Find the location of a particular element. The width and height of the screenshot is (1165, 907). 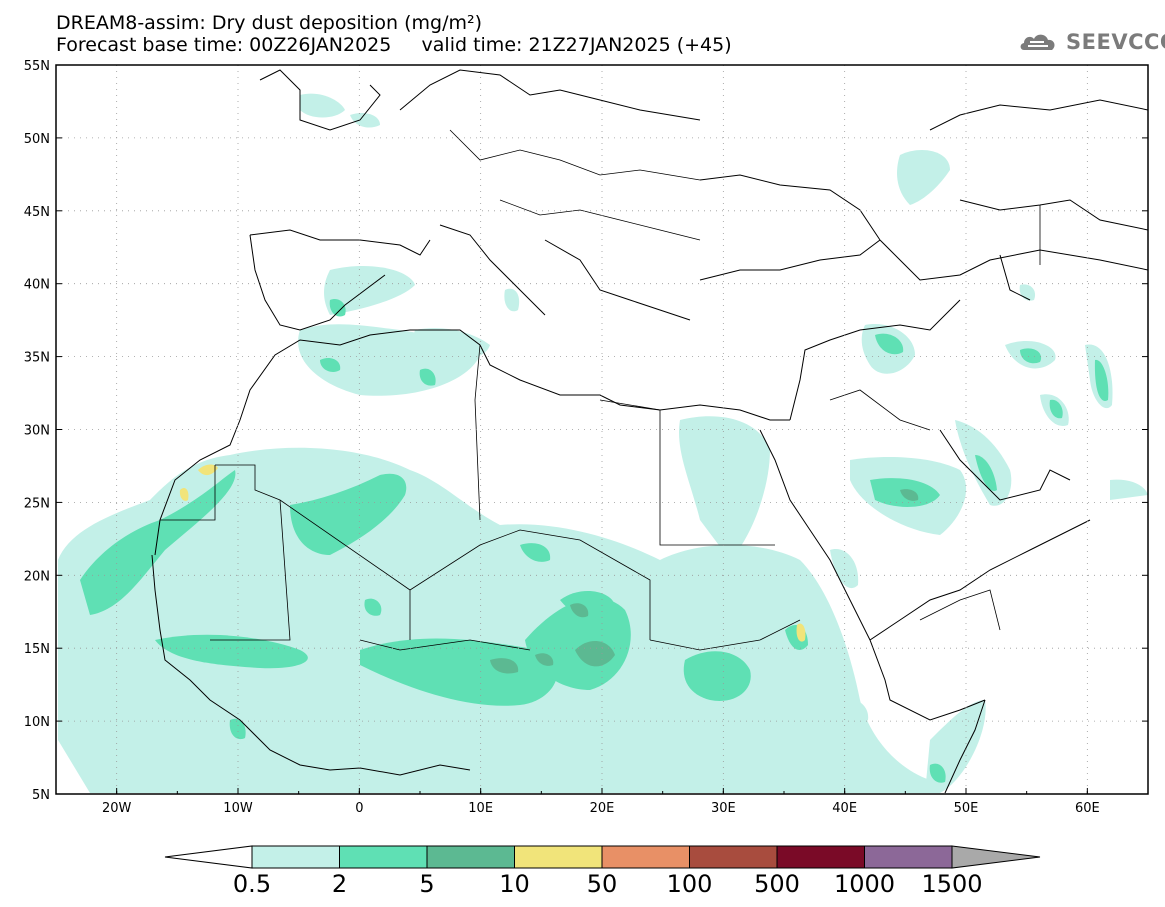

colorbar-threshold-label: 50 is located at coordinates (602, 884).